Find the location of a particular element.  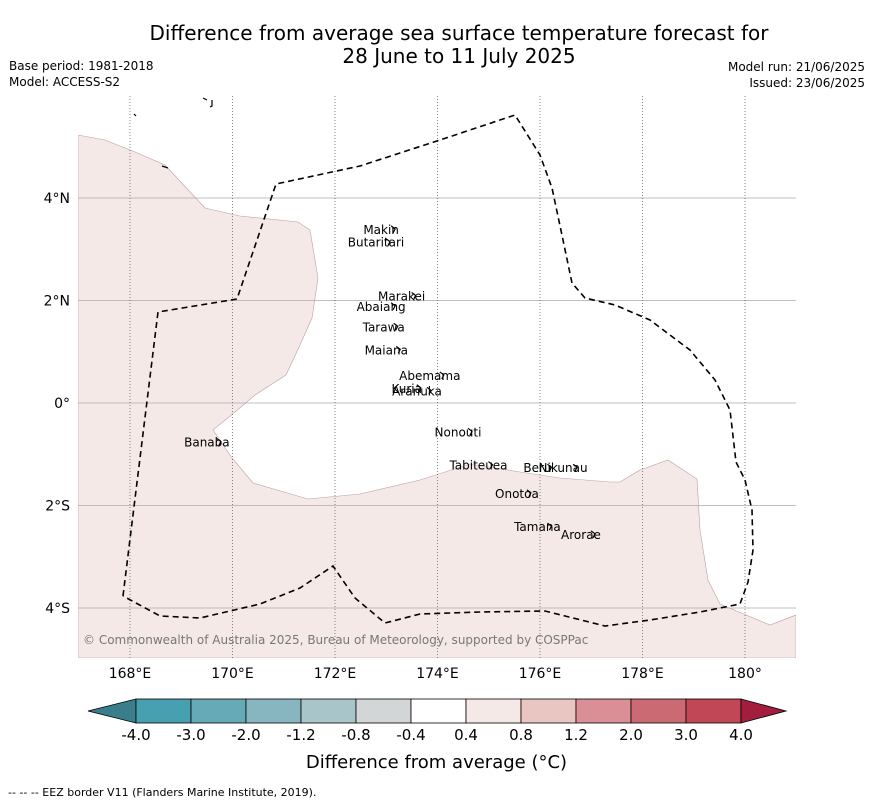

island-label: Nonouti is located at coordinates (458, 432).